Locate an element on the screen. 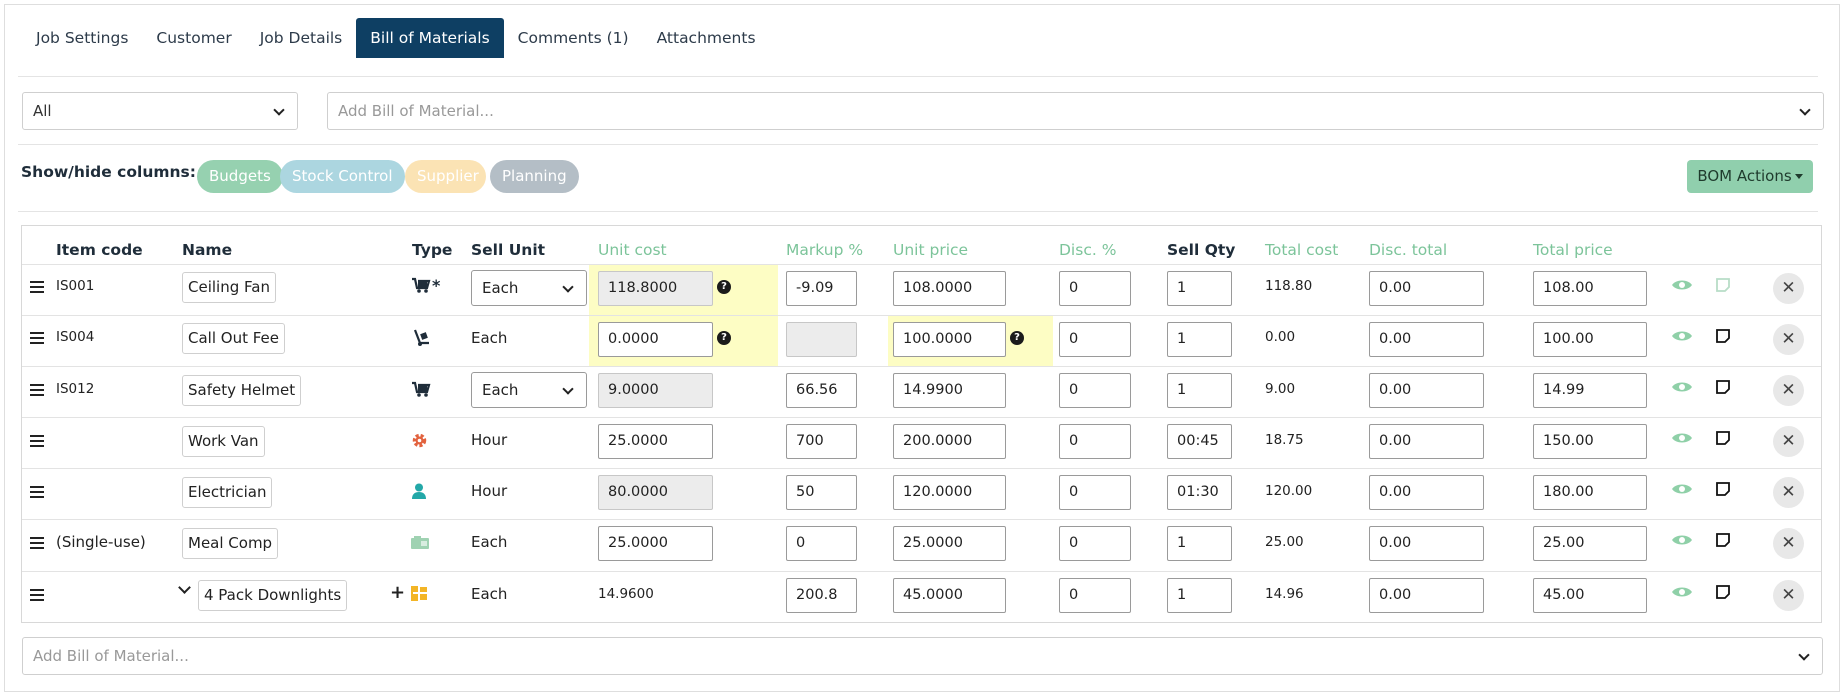  item-name-field: 4 Pack Downlights is located at coordinates (273, 595).